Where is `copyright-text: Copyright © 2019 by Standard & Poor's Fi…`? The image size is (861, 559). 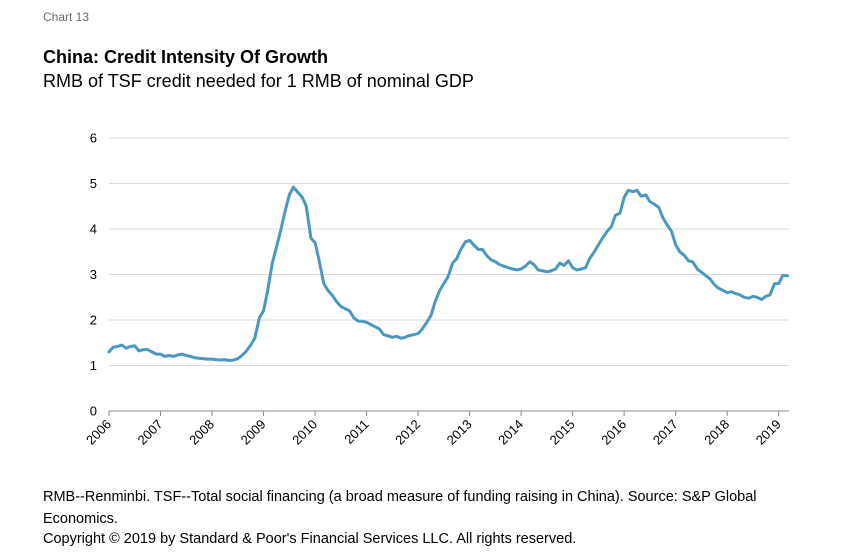 copyright-text: Copyright © 2019 by Standard & Poor's Fi… is located at coordinates (310, 539).